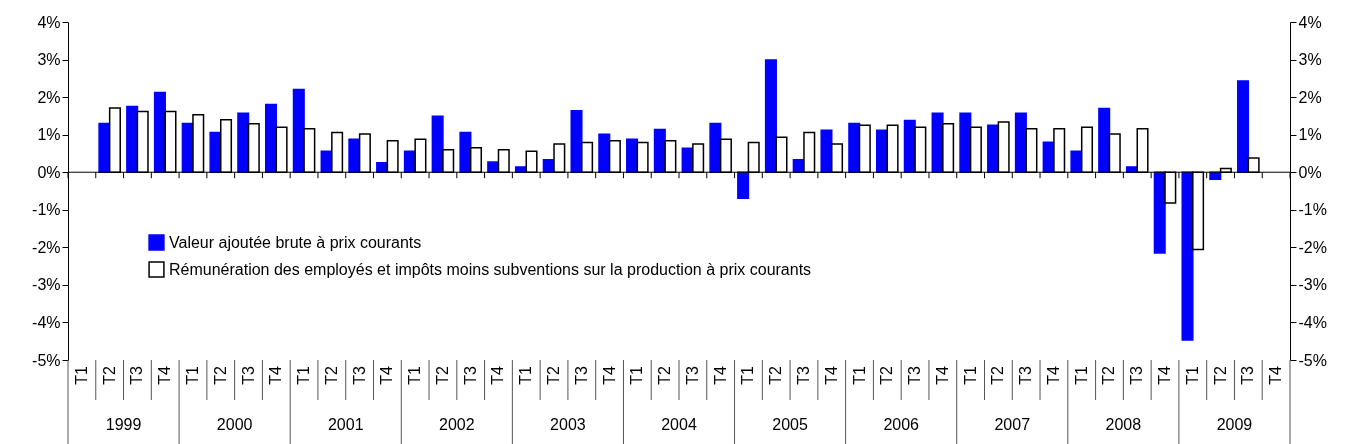  Describe the element at coordinates (1012, 424) in the screenshot. I see `text: 2007` at that location.